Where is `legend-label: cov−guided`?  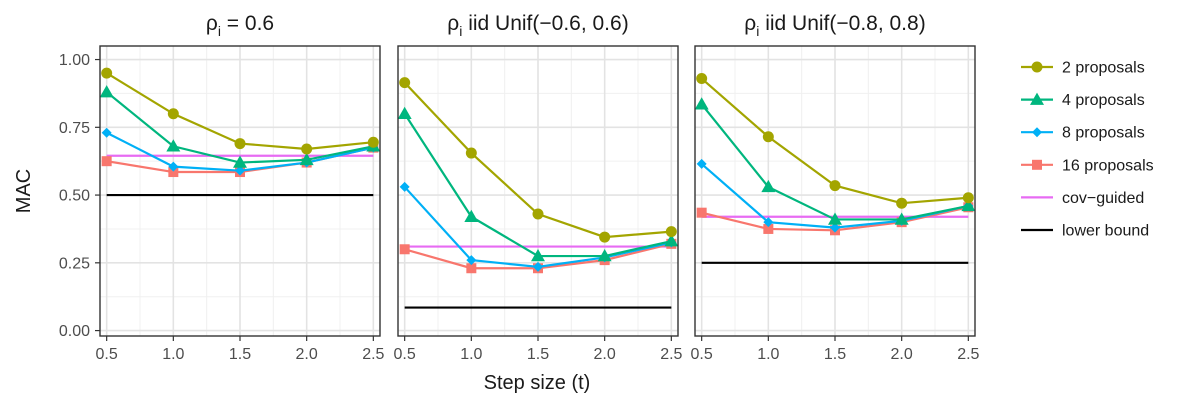 legend-label: cov−guided is located at coordinates (1103, 198).